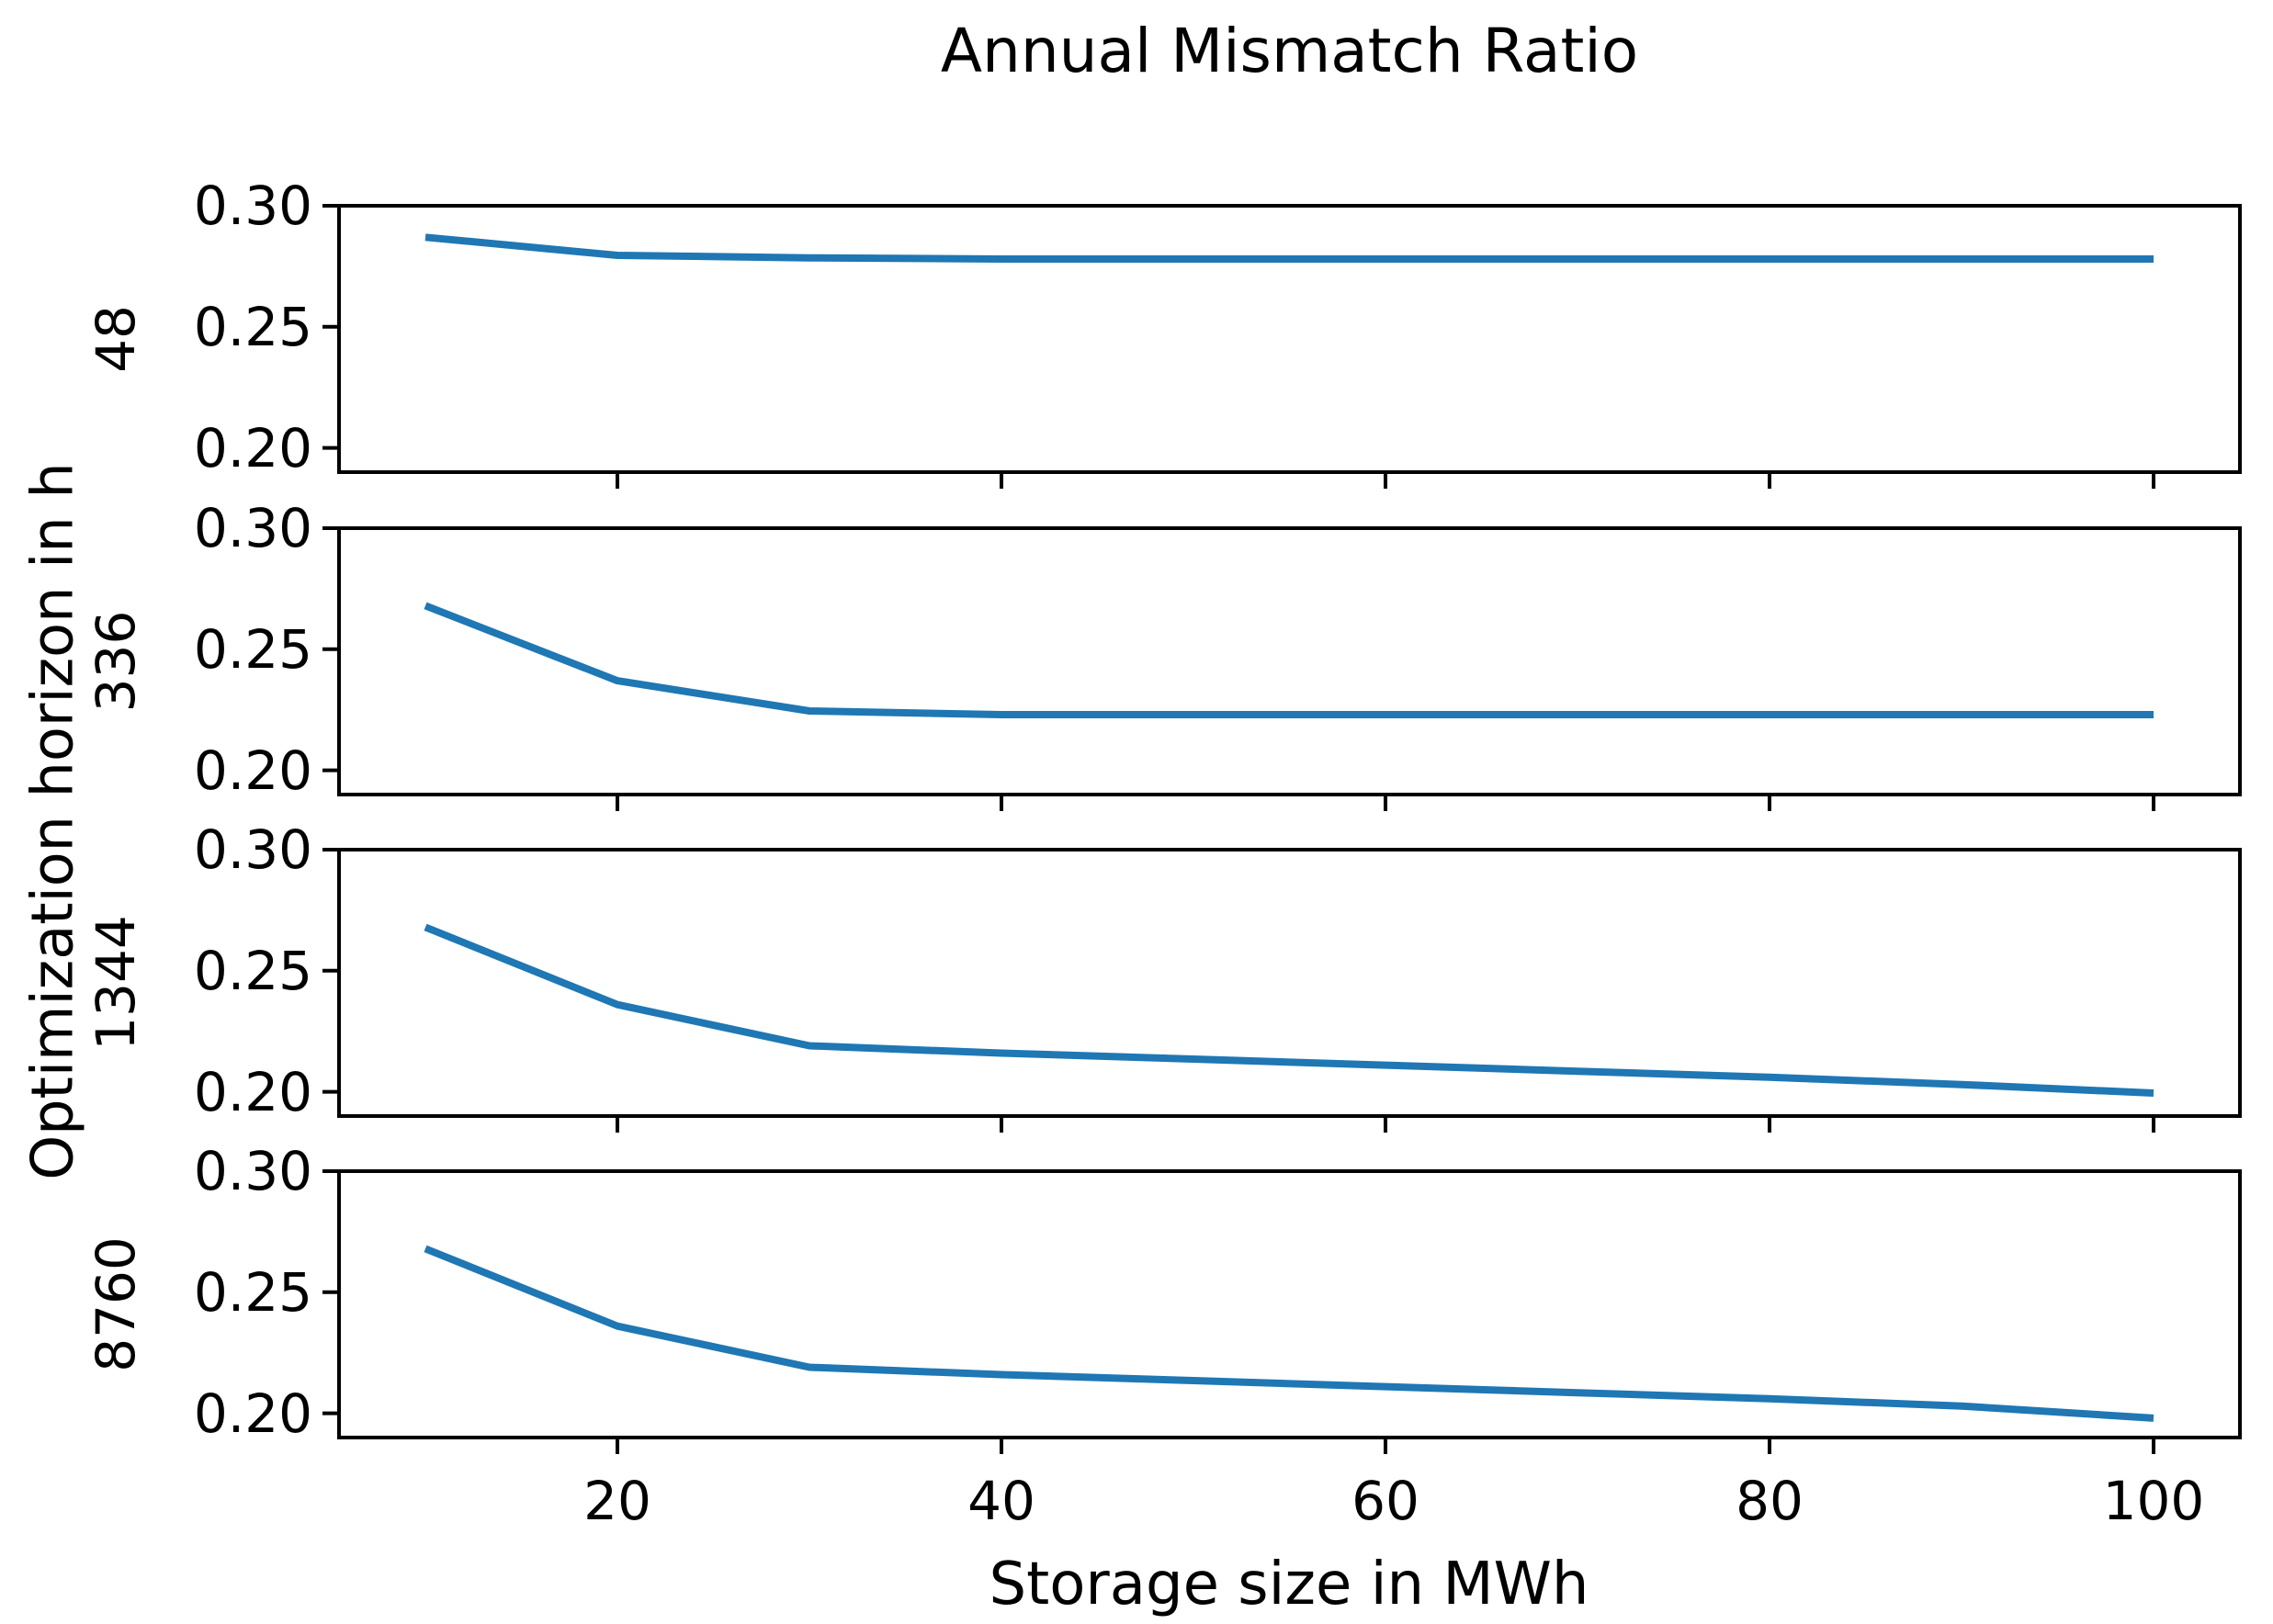 This screenshot has height=1624, width=2273. I want to click on x-tick-label: 60, so click(1385, 1501).